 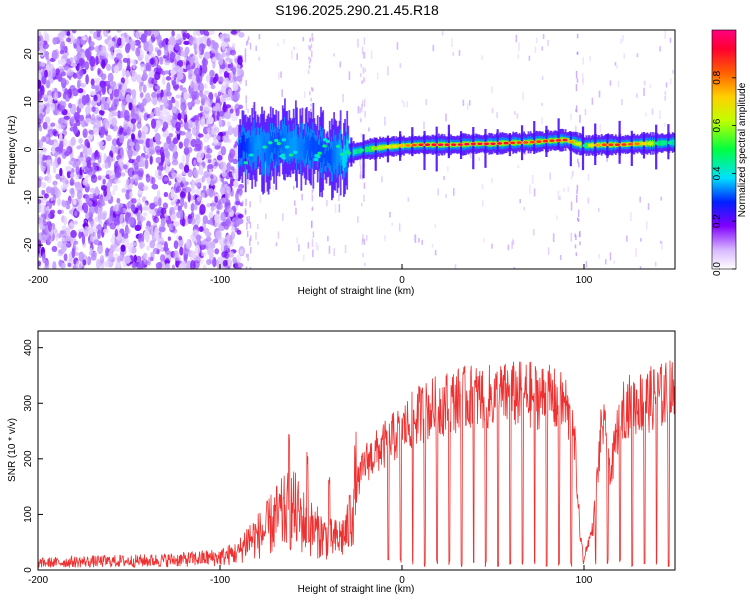 What do you see at coordinates (717, 269) in the screenshot?
I see `colorbar-tick-label: 0.0` at bounding box center [717, 269].